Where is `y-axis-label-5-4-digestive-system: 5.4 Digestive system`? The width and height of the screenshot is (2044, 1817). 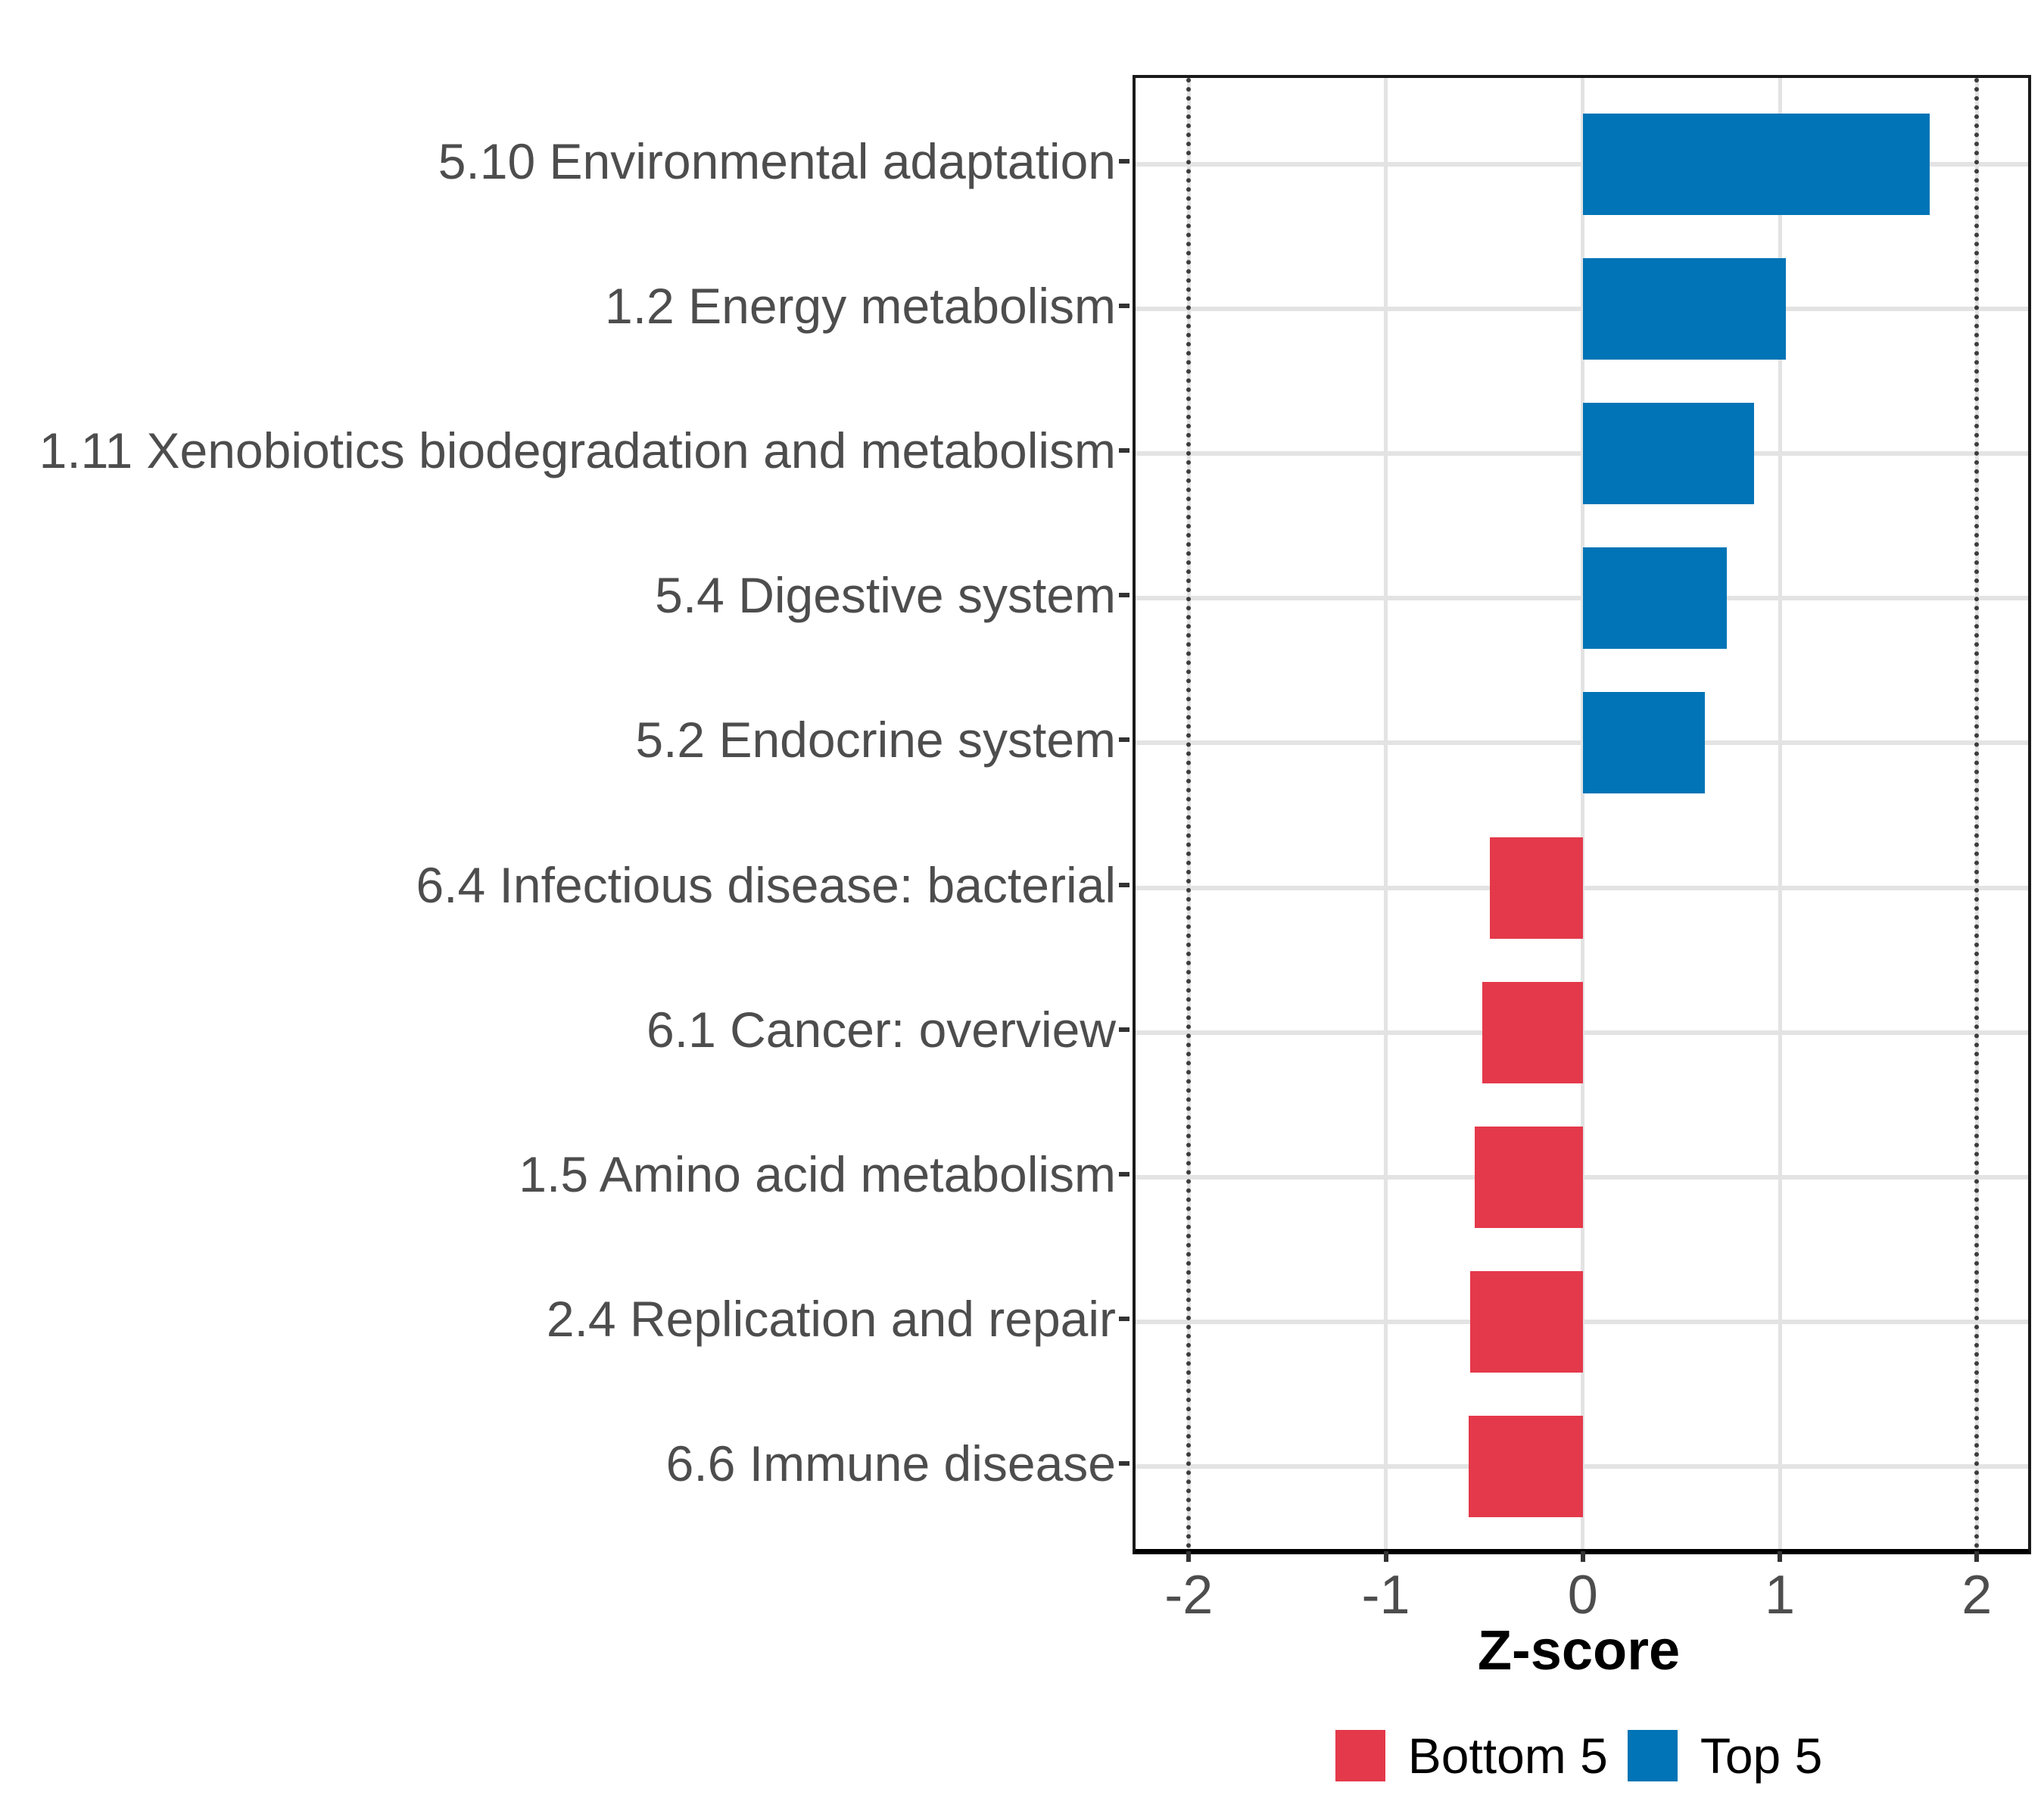
y-axis-label-5-4-digestive-system: 5.4 Digestive system is located at coordinates (885, 595).